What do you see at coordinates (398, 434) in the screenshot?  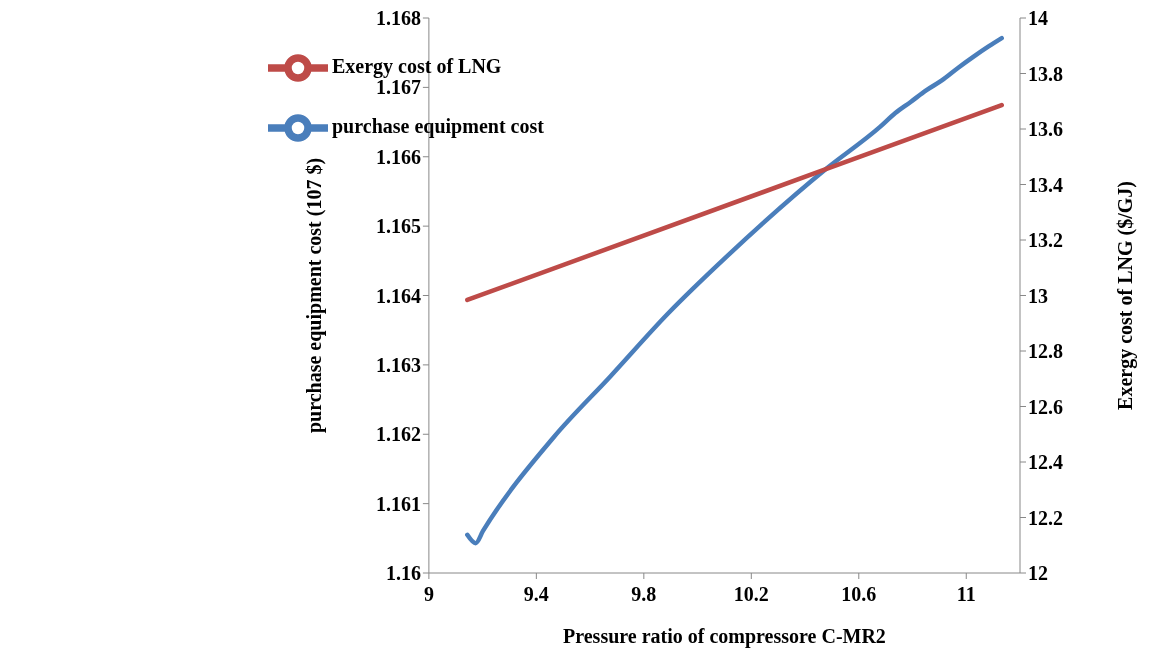 I see `y-tick-label: 1.162` at bounding box center [398, 434].